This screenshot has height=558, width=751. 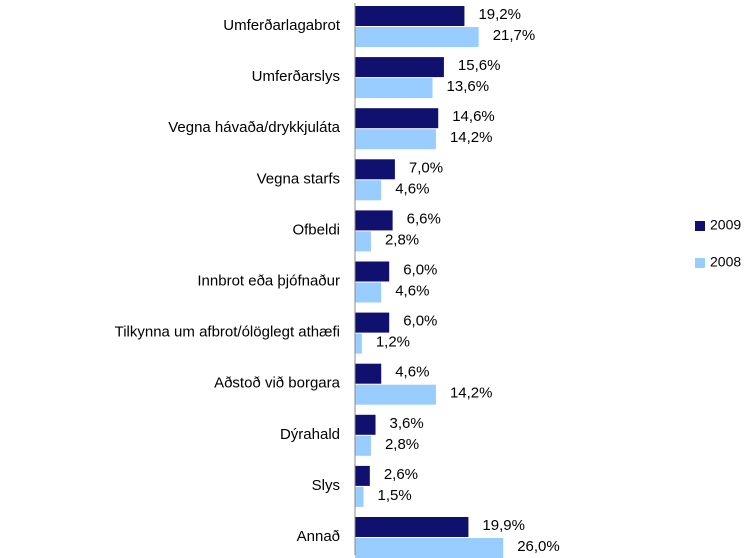 What do you see at coordinates (426, 167) in the screenshot?
I see `value-label: 7,0%` at bounding box center [426, 167].